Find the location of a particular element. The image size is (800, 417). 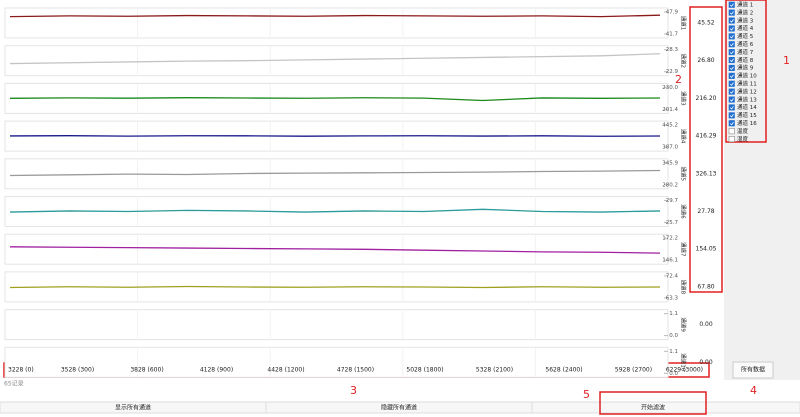

current-value: 26.80 is located at coordinates (705, 60).